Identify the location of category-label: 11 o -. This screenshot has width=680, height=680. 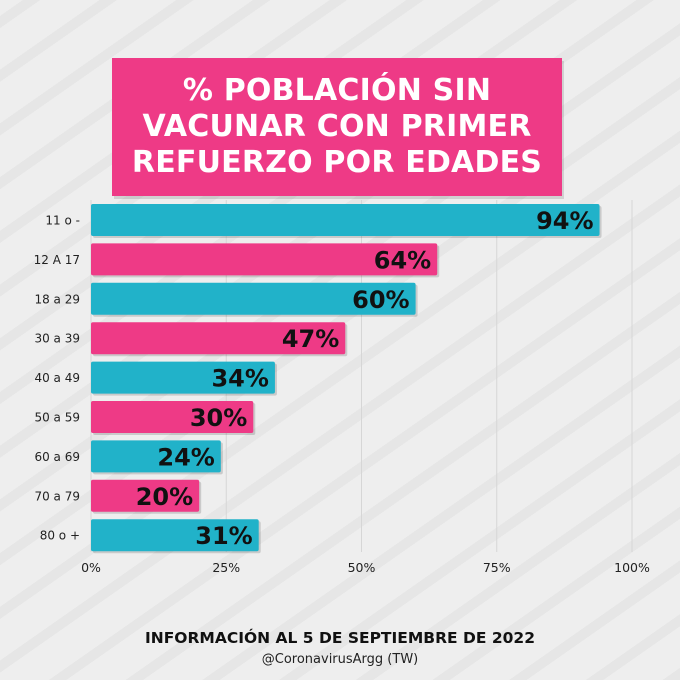
(62, 221).